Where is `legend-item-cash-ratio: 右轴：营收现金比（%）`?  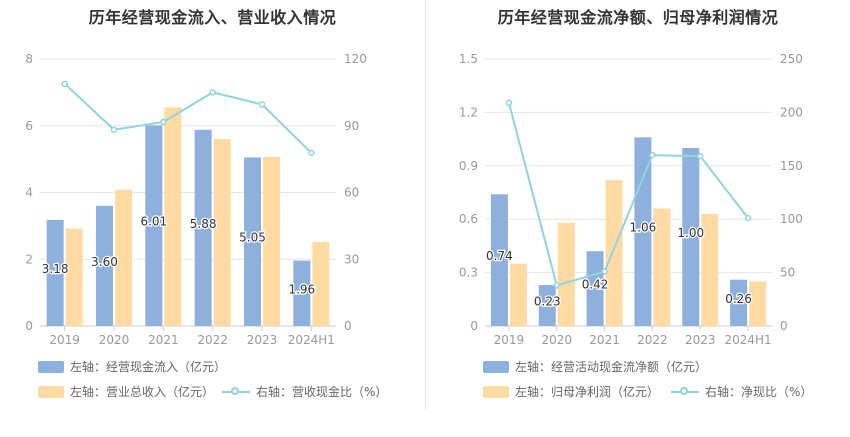 legend-item-cash-ratio: 右轴：营收现金比（%） is located at coordinates (304, 391).